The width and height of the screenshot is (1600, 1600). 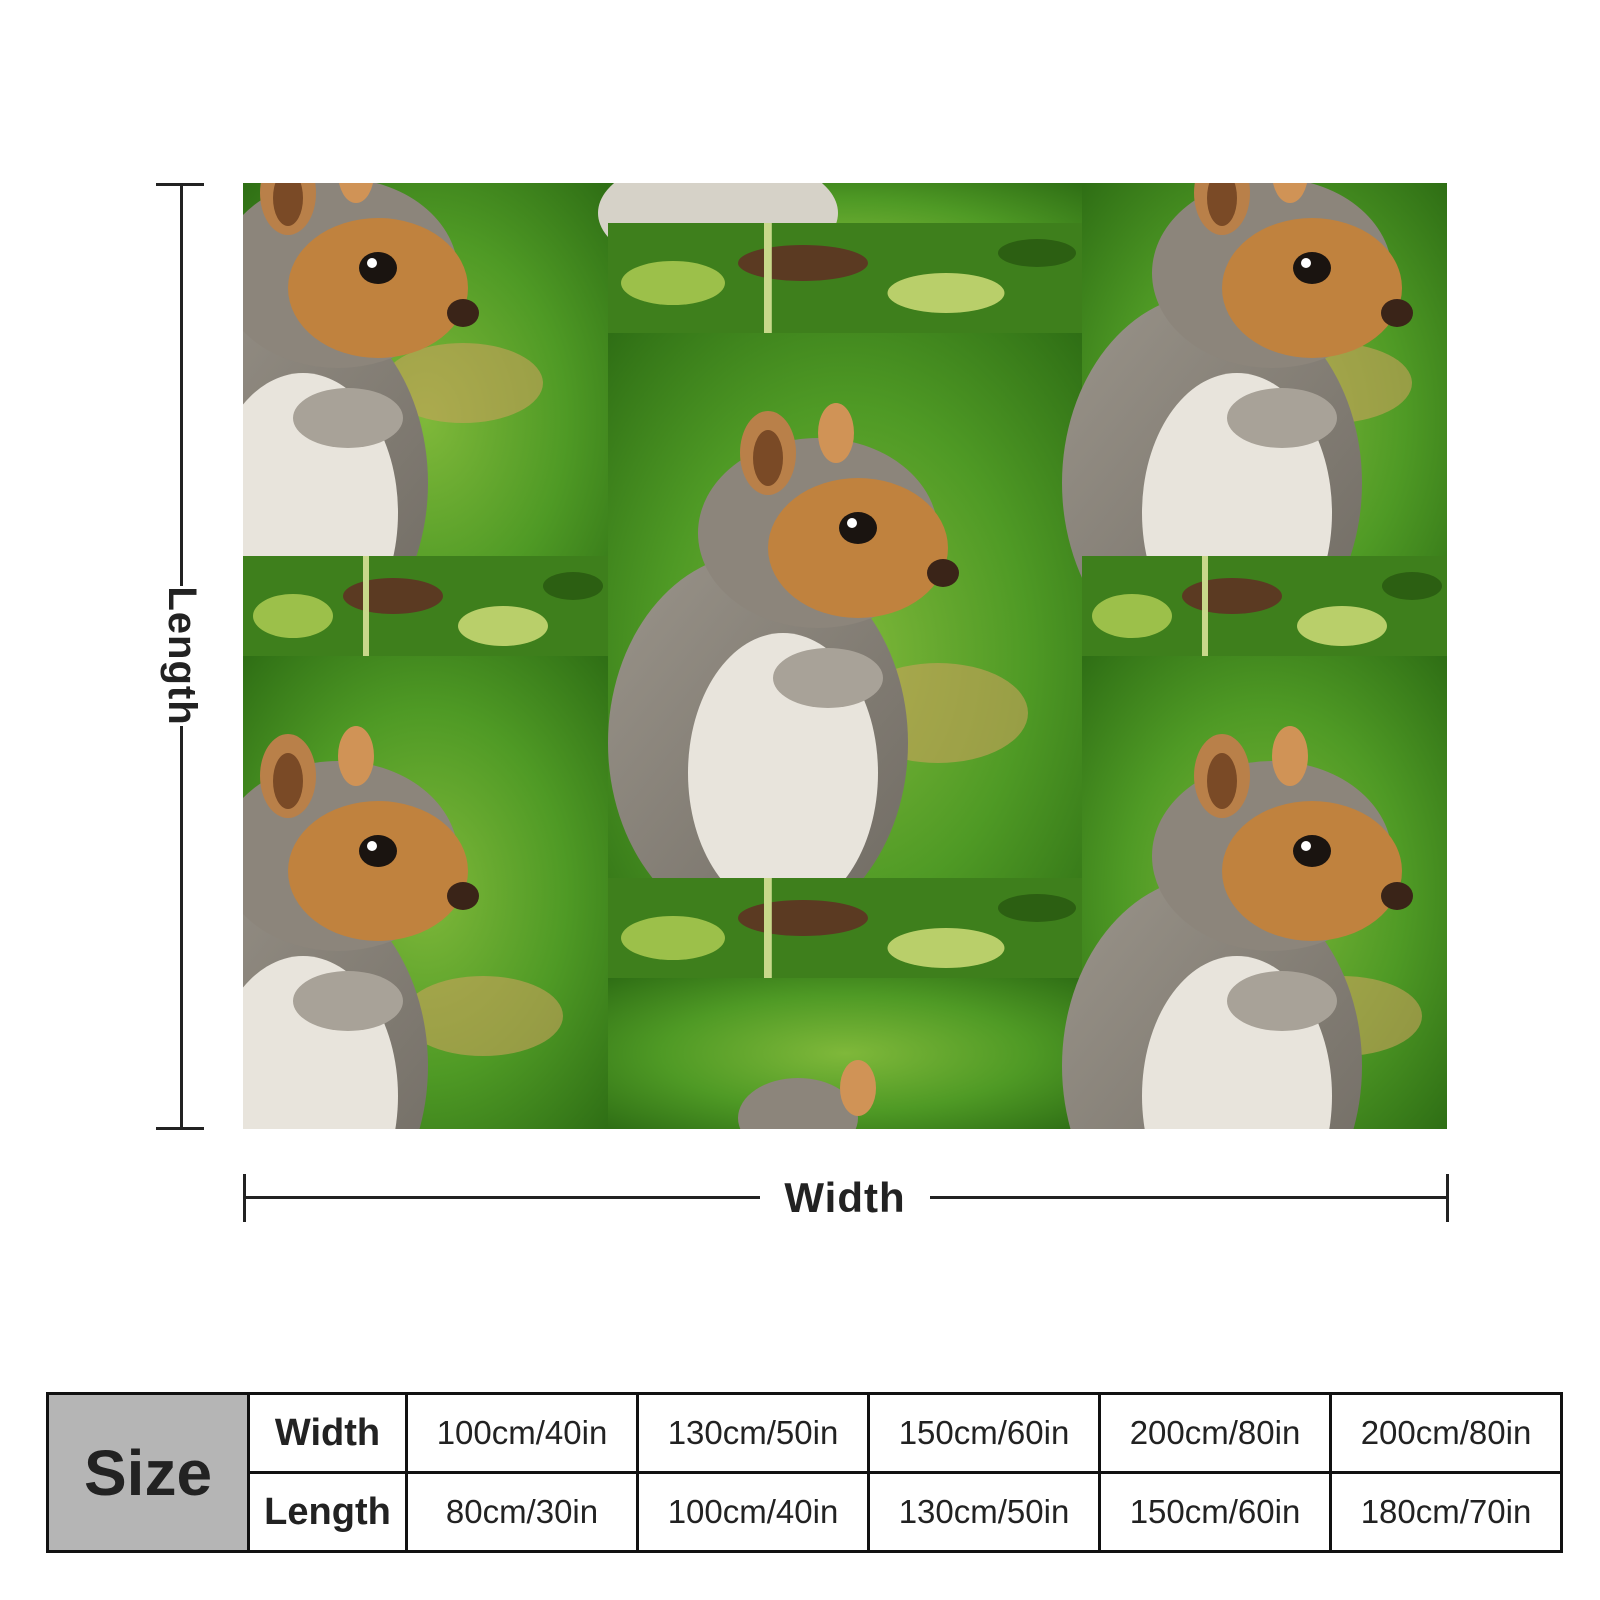 What do you see at coordinates (753, 1512) in the screenshot?
I see `length-value: 100cm/40in` at bounding box center [753, 1512].